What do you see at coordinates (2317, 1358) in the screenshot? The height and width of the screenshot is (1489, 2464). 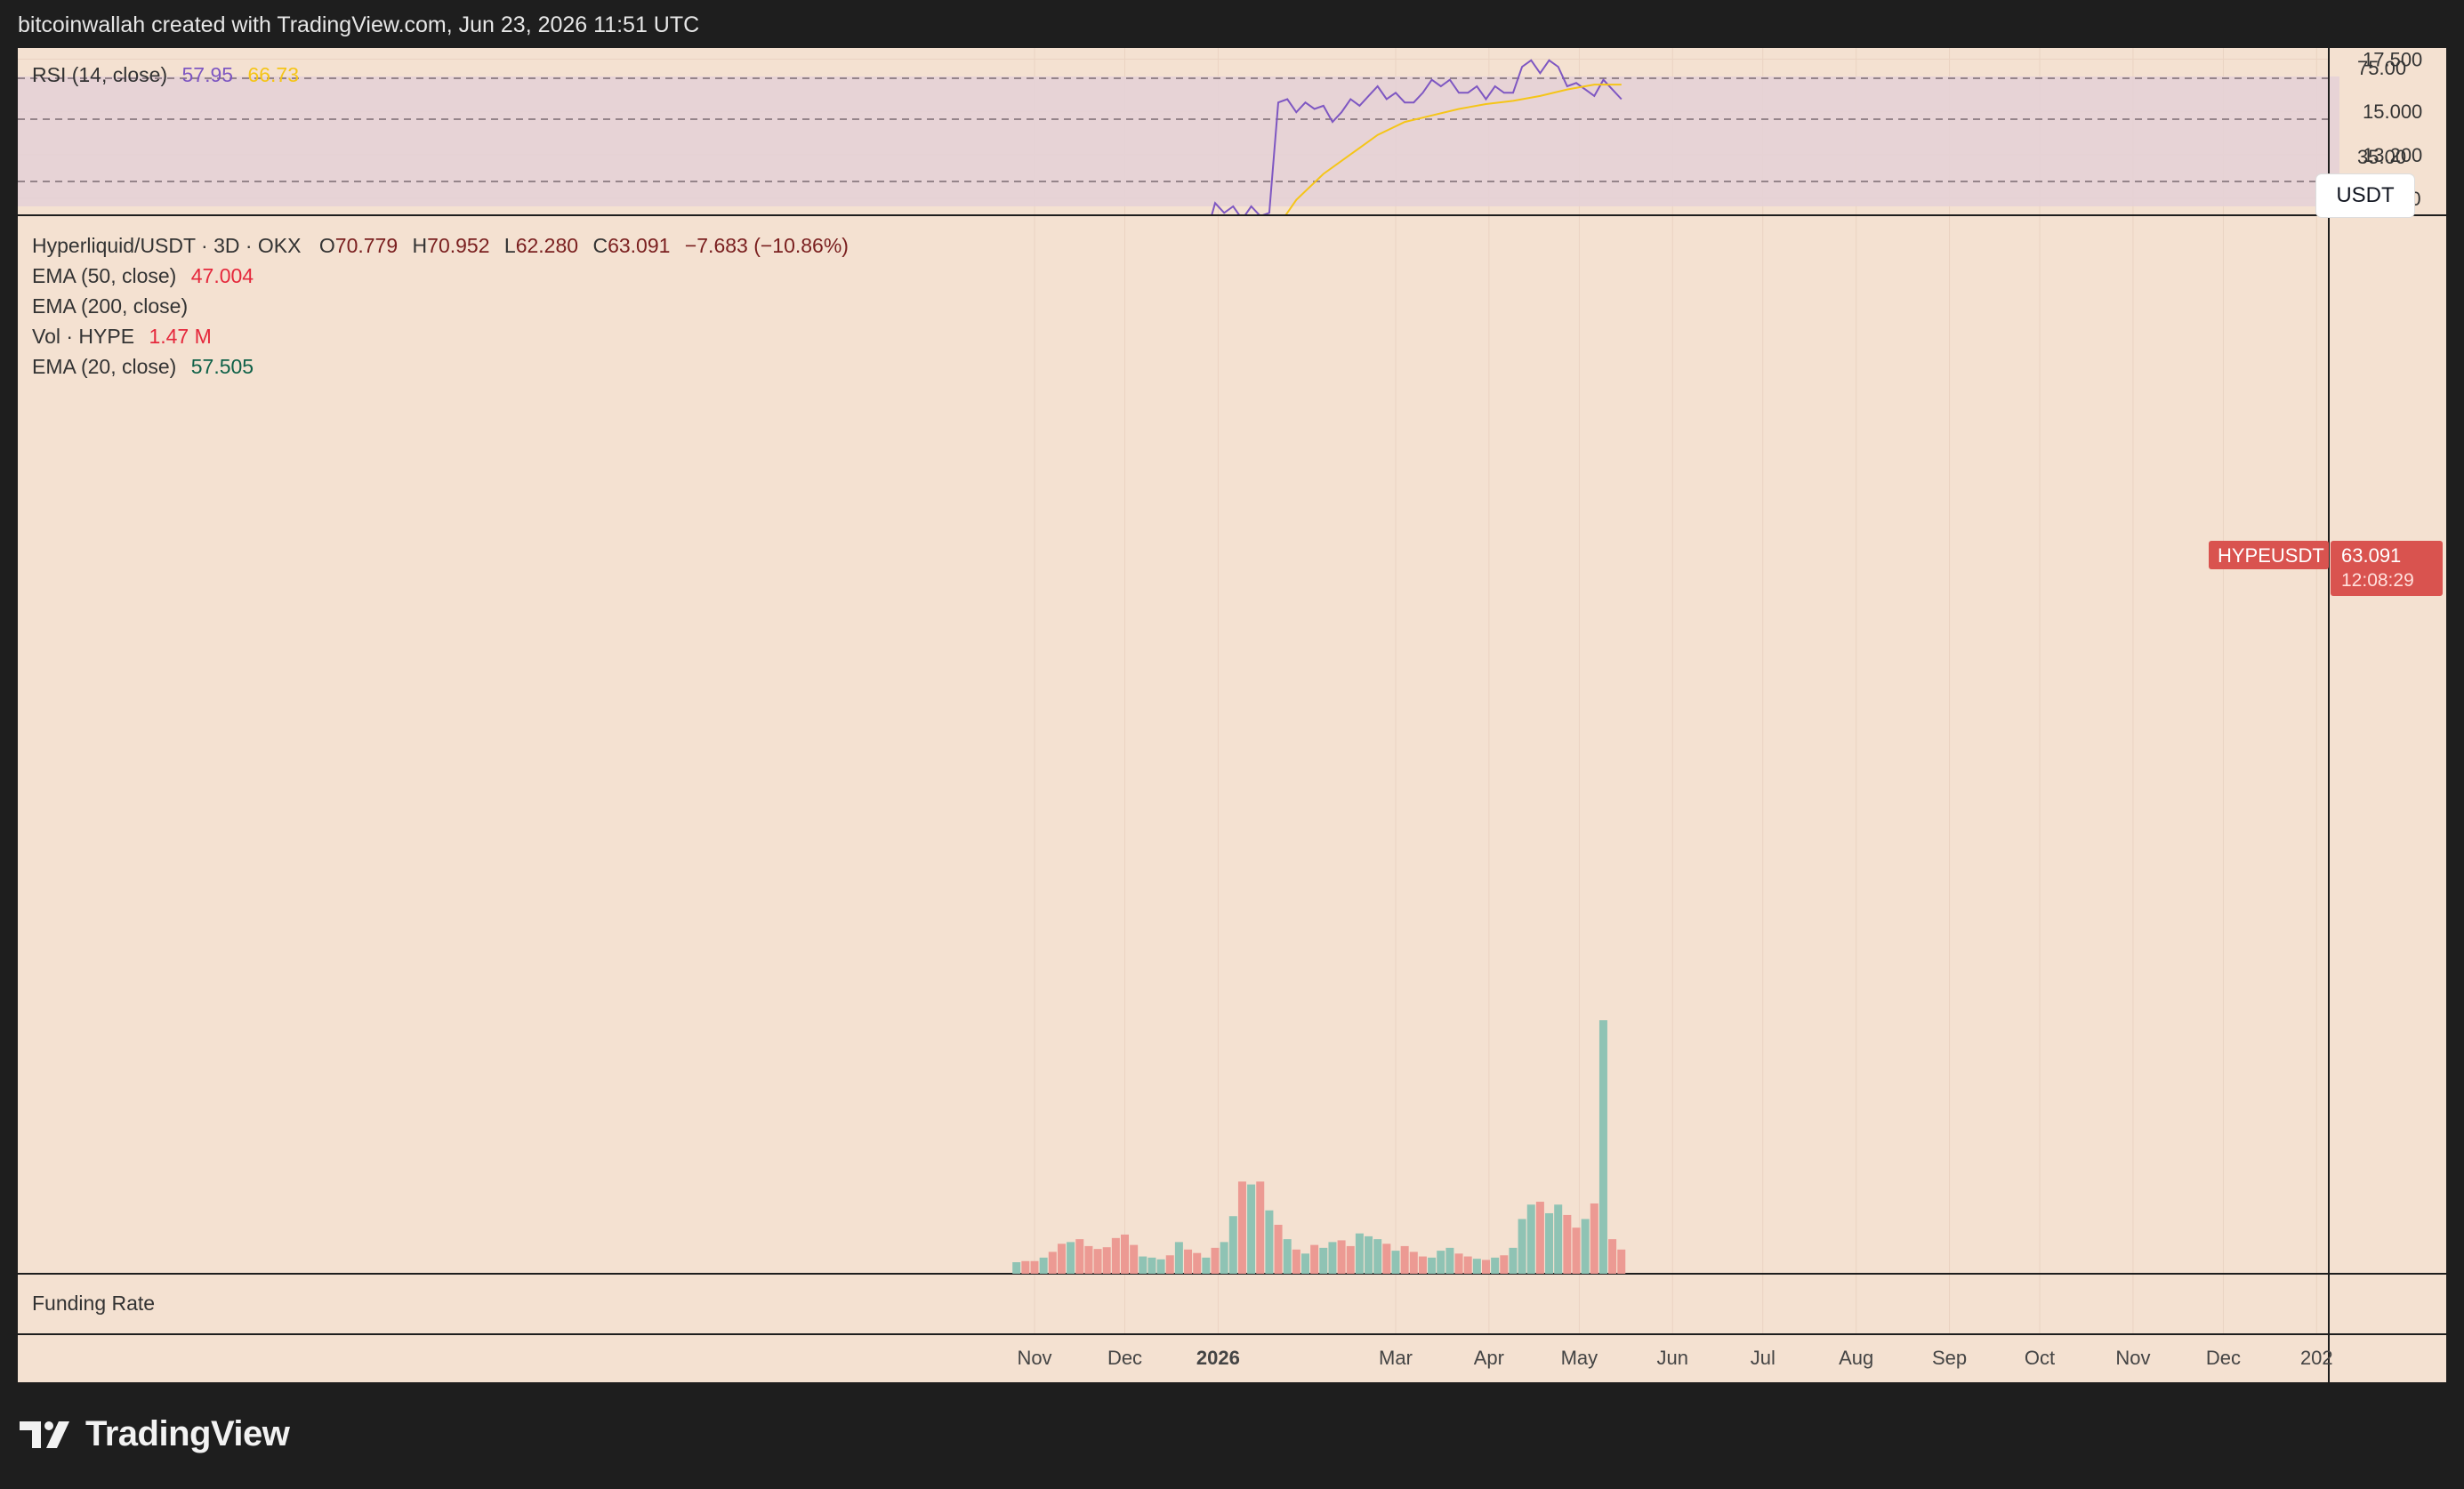 I see `time-axis-label-13: 202` at bounding box center [2317, 1358].